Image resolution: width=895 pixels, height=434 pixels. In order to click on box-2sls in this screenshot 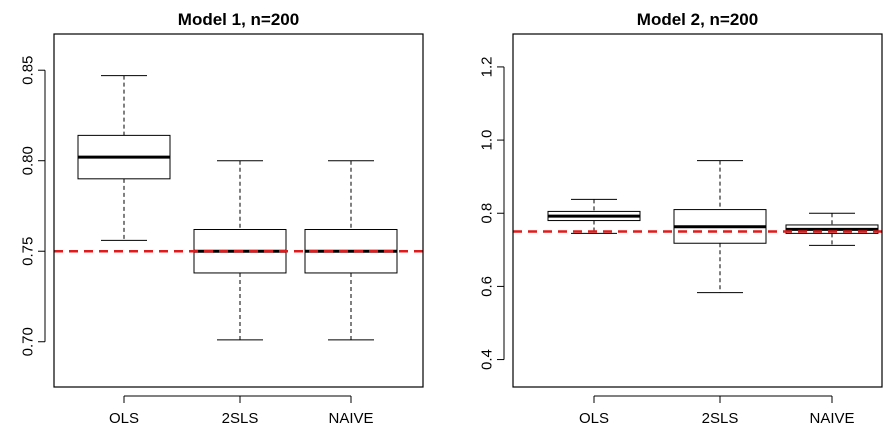, I will do `click(720, 227)`.